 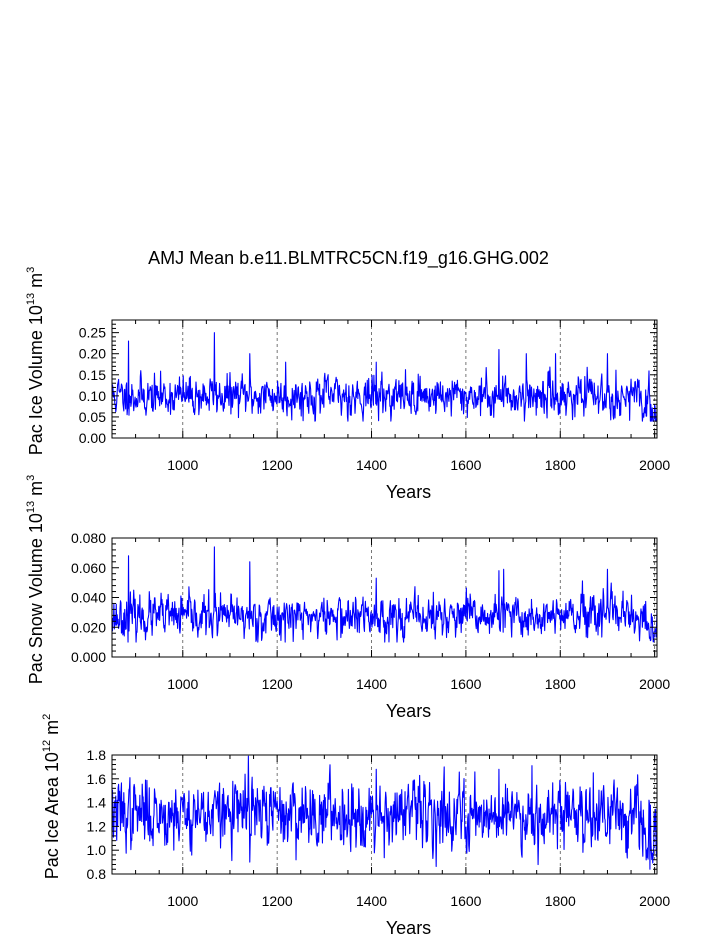 What do you see at coordinates (92, 333) in the screenshot?
I see `y-tick-label: 0.25` at bounding box center [92, 333].